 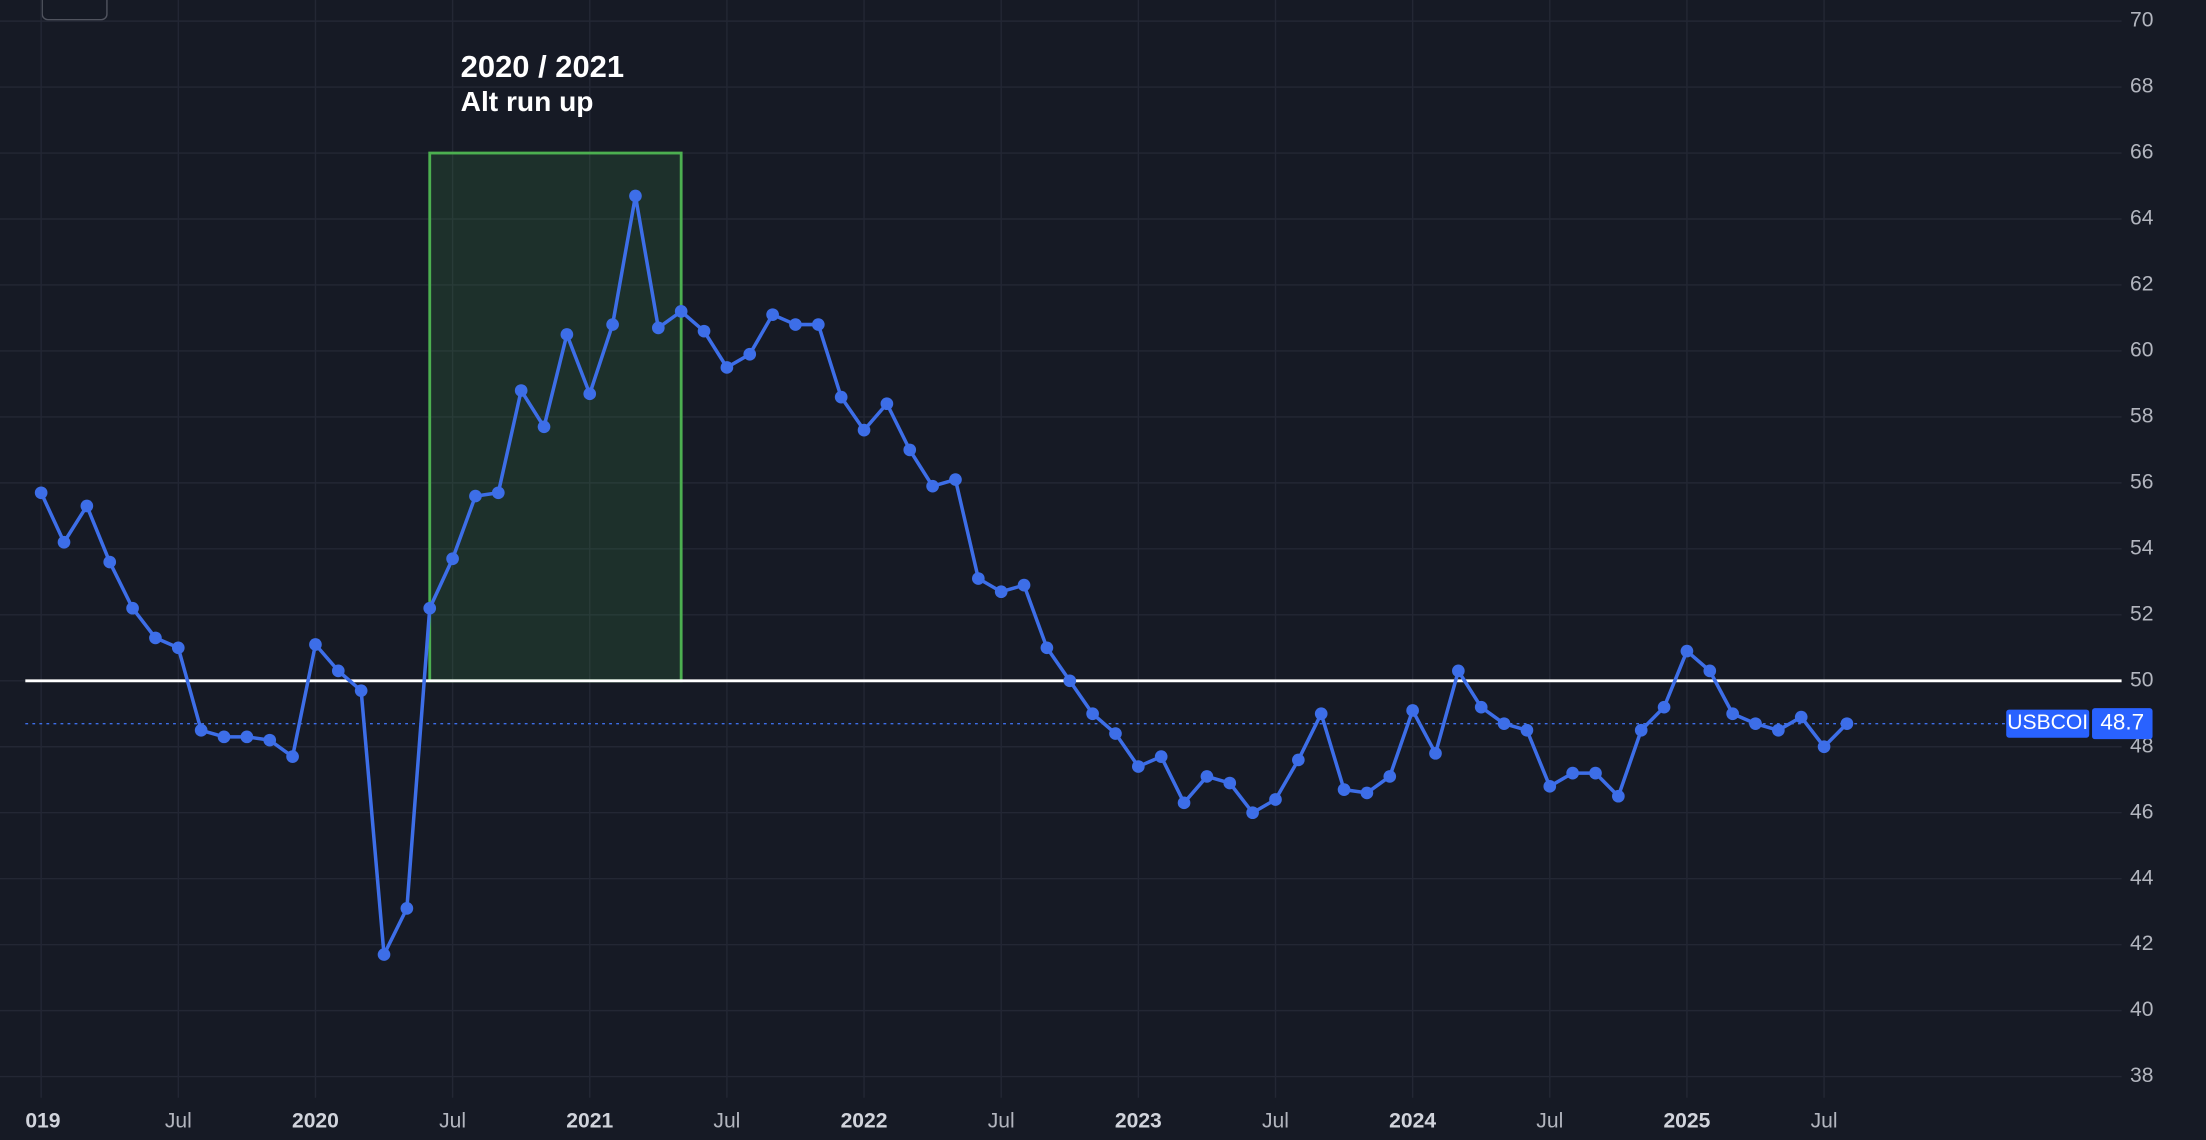 I want to click on y-tick-label: 50, so click(x=2141, y=679).